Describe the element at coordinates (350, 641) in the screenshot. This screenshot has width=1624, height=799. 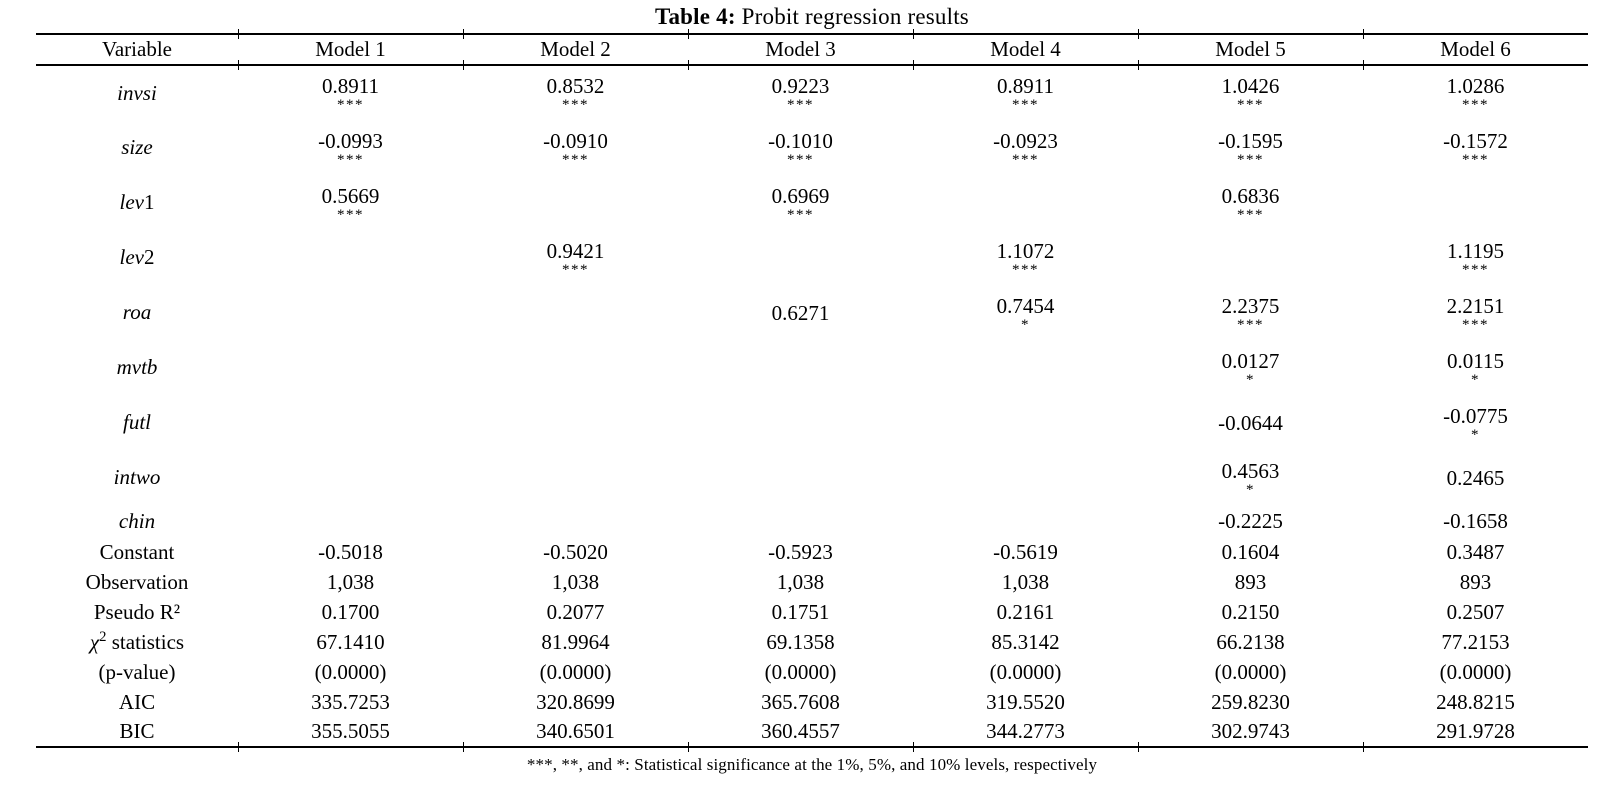
I see `stat-value: 67.1410` at that location.